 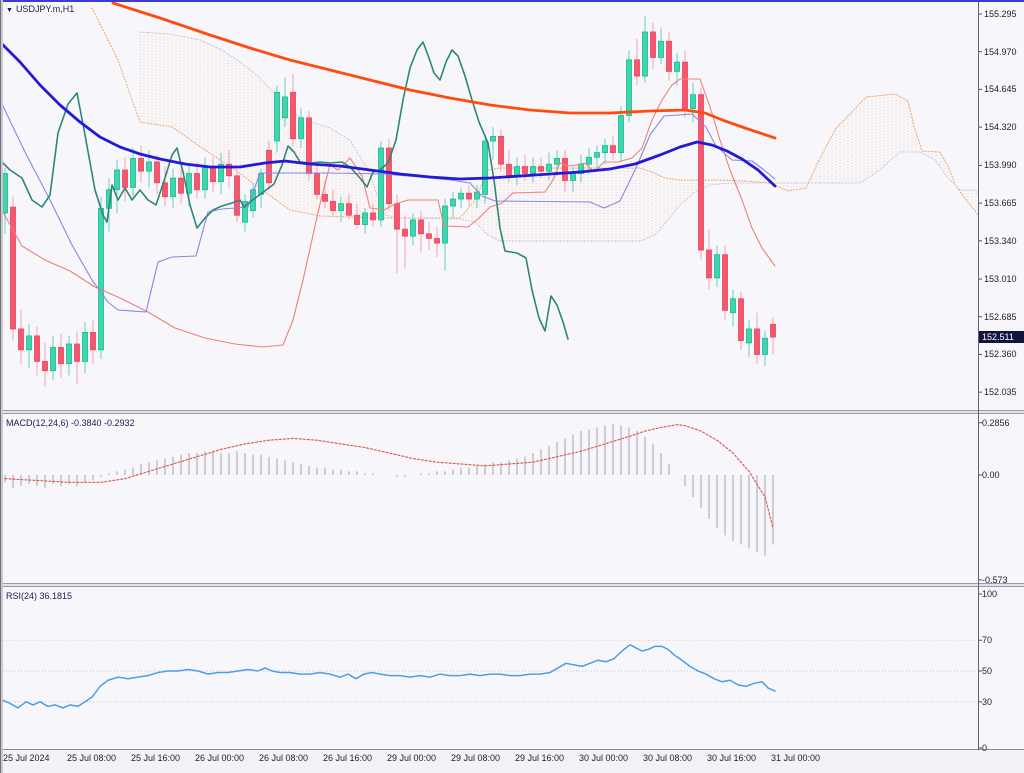 I want to click on time-scale-label: 26 Jul 00:00, so click(x=220, y=758).